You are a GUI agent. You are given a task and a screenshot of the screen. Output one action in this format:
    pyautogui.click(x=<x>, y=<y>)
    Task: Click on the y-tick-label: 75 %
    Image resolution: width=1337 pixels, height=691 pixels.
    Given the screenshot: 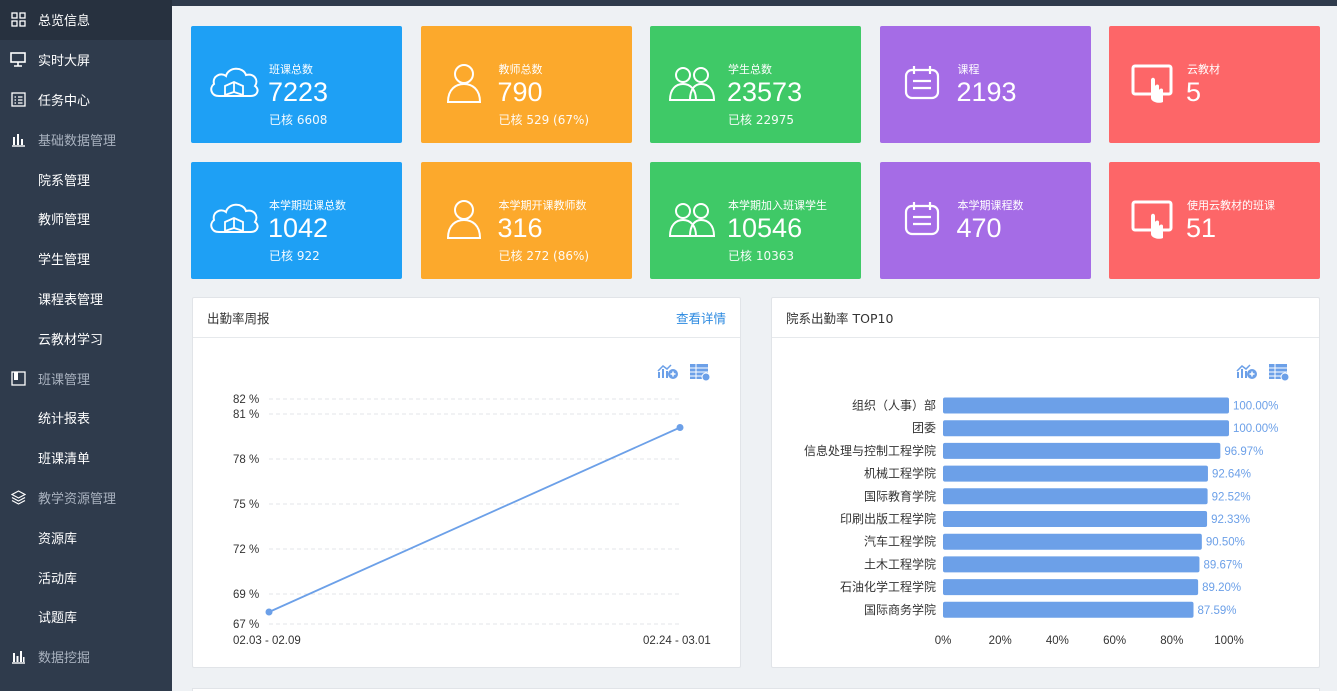 What is the action you would take?
    pyautogui.click(x=246, y=505)
    